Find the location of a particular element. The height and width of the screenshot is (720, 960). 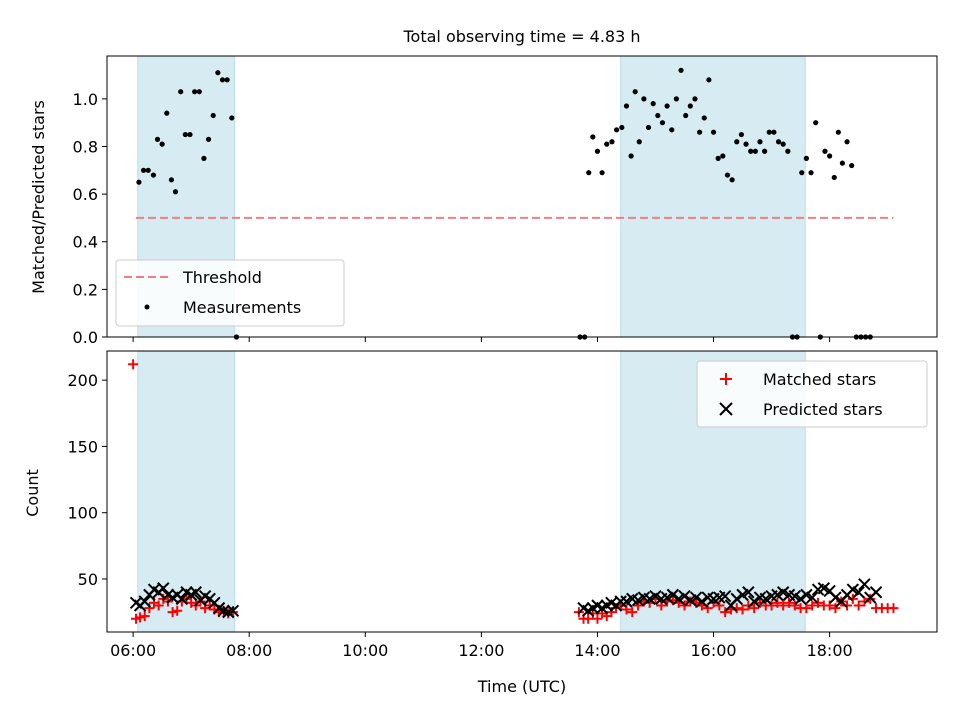

bottom-y-ticks: 50 100 150 200 is located at coordinates (87, 480).